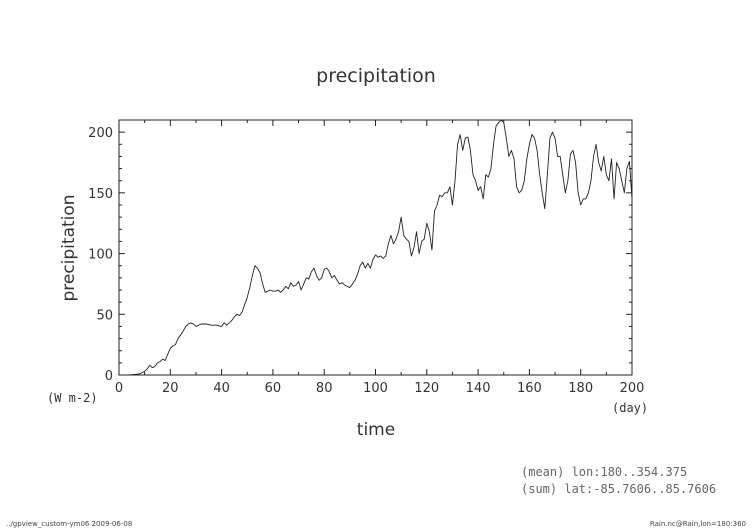  What do you see at coordinates (324, 388) in the screenshot?
I see `x-tick-label: 80` at bounding box center [324, 388].